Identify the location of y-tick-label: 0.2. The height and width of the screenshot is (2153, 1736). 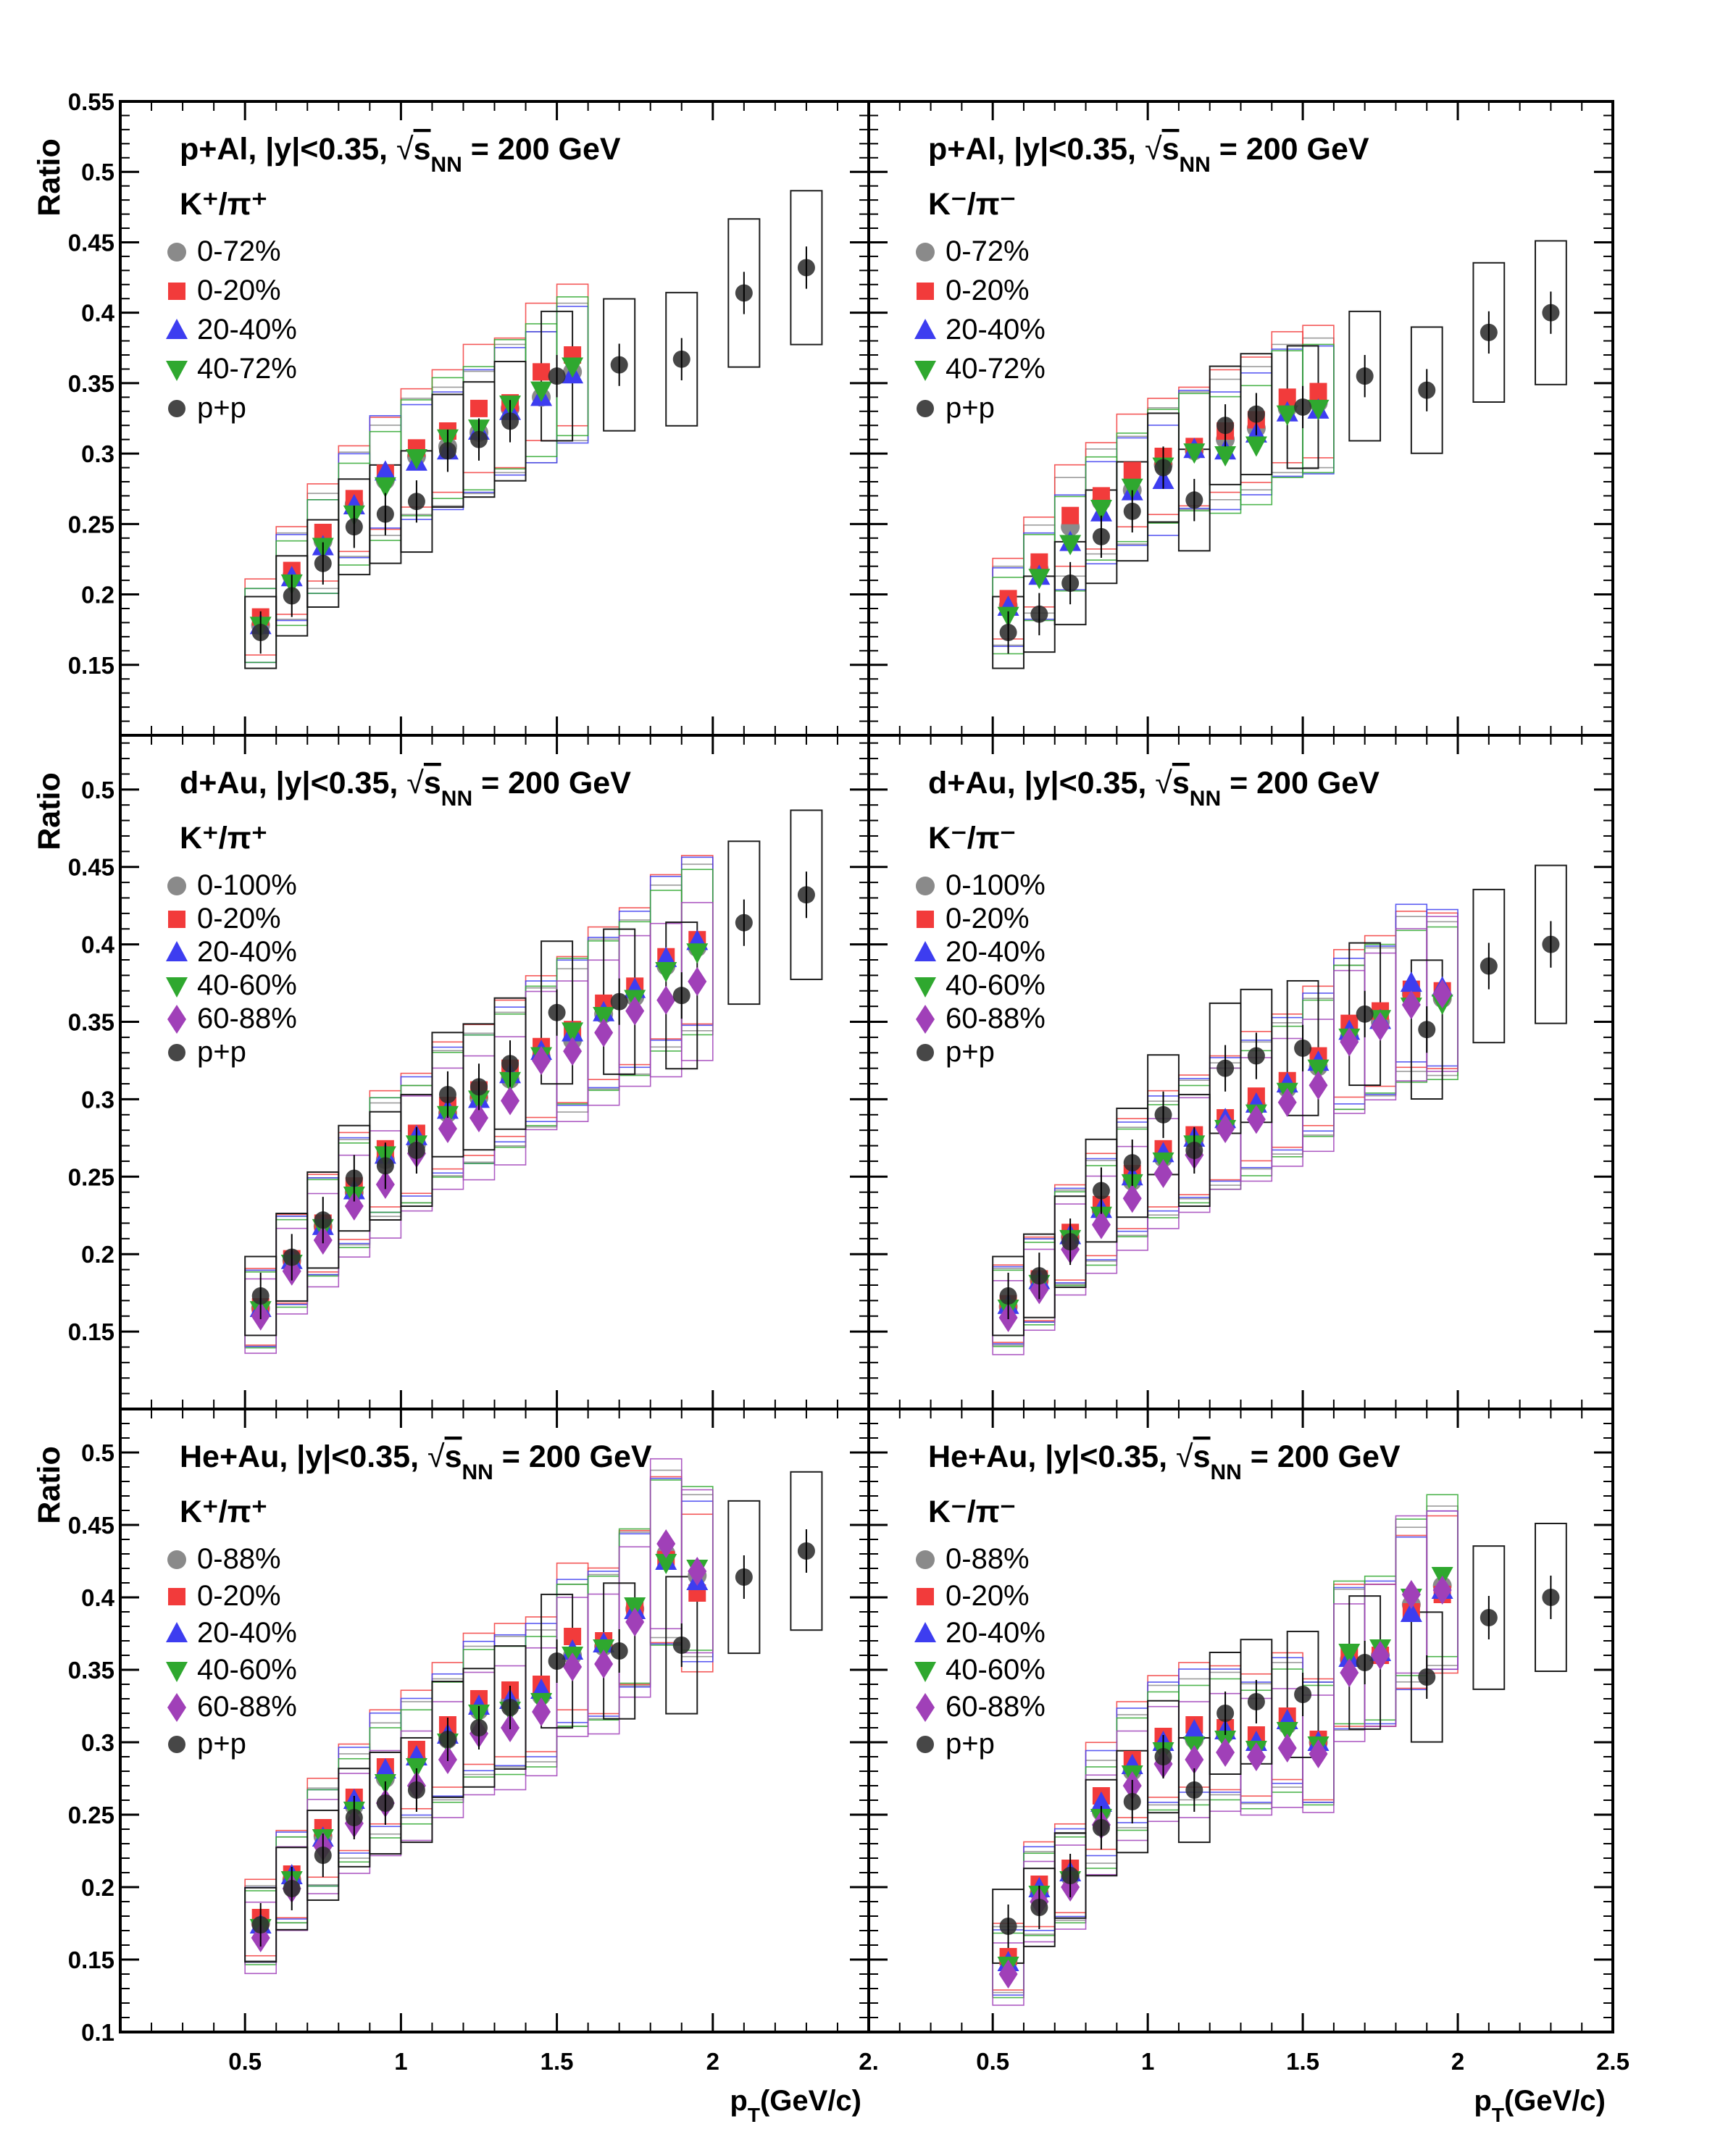
(98, 1888).